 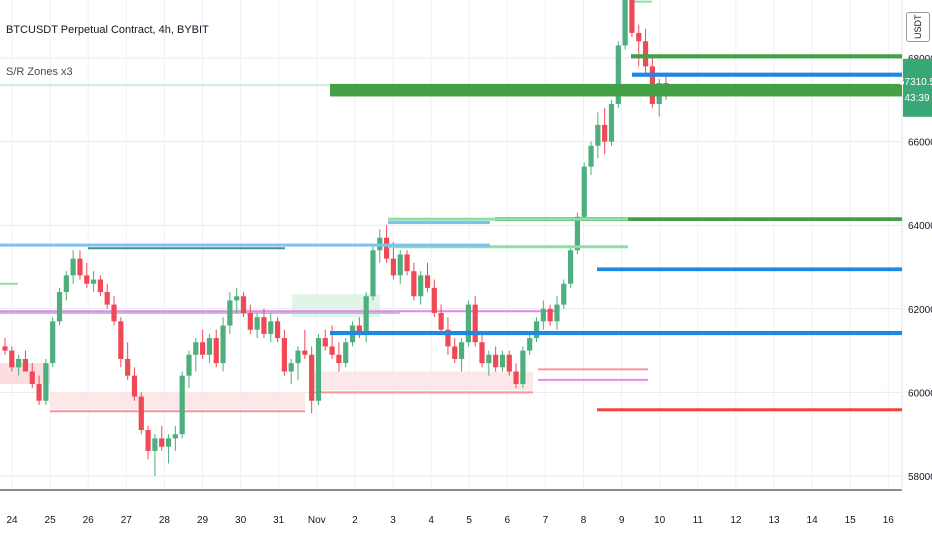 What do you see at coordinates (920, 226) in the screenshot?
I see `y-tick-label: 64000.0` at bounding box center [920, 226].